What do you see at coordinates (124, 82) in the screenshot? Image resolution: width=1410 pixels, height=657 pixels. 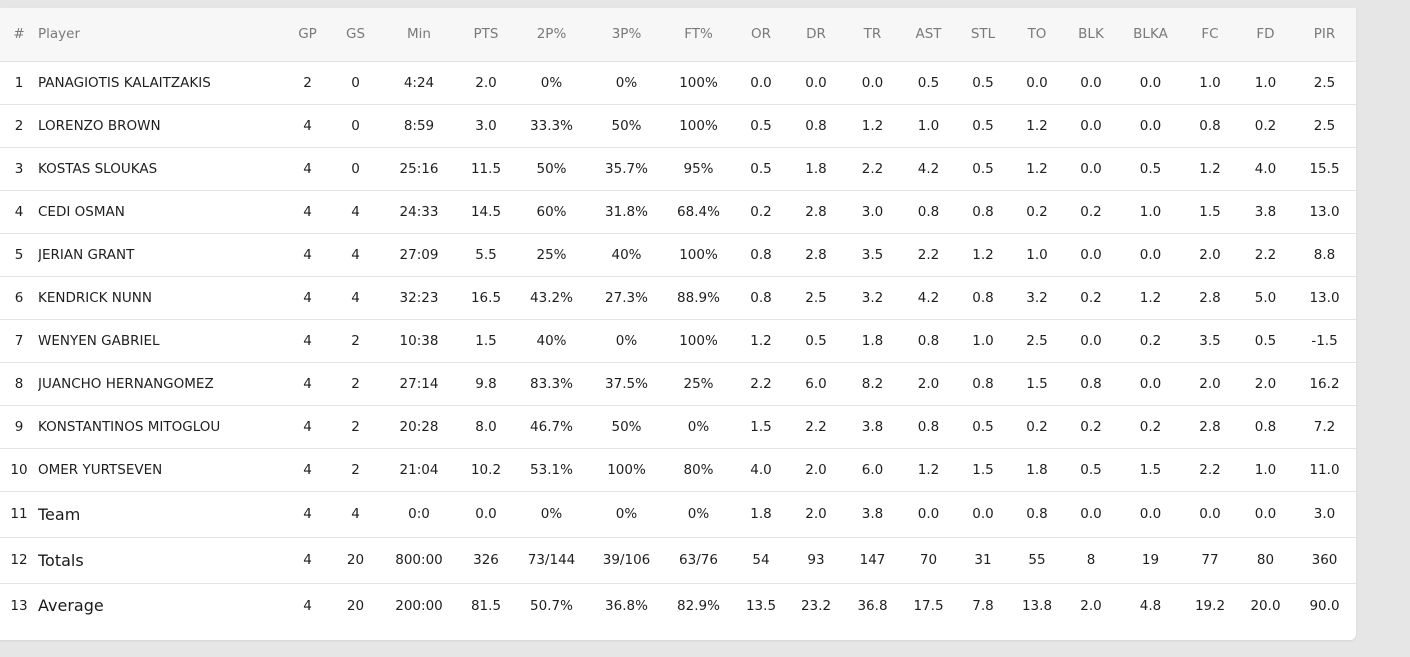 I see `player-name: PANAGIOTIS KALAITZAKIS` at bounding box center [124, 82].